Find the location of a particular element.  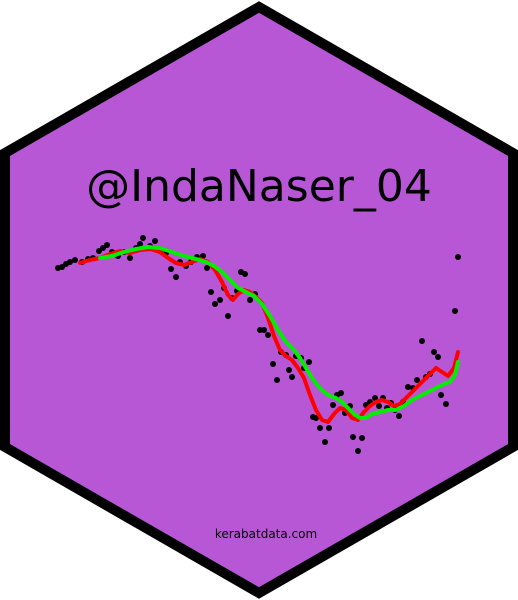

sticker-title: @IndaNaser_04 is located at coordinates (259, 186).